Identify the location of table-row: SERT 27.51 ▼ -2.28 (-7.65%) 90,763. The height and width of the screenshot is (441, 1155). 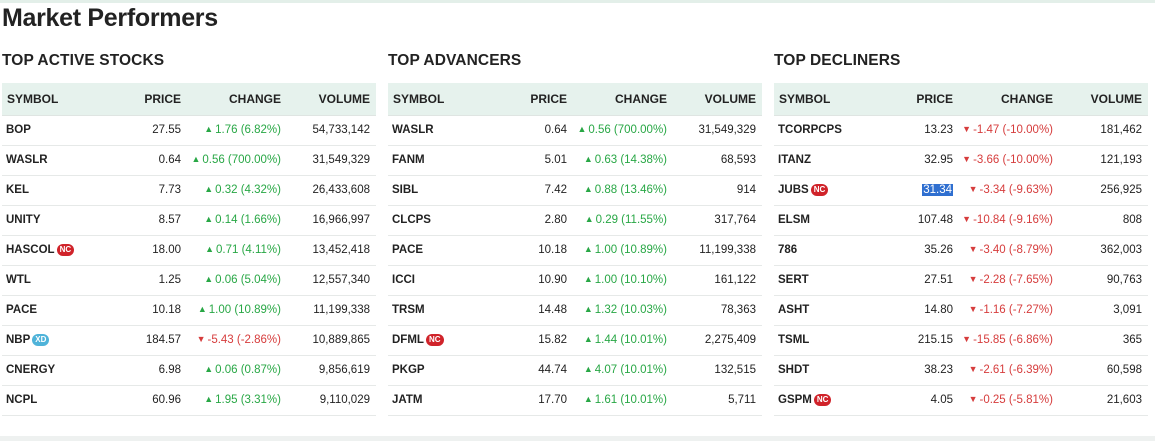
(961, 280).